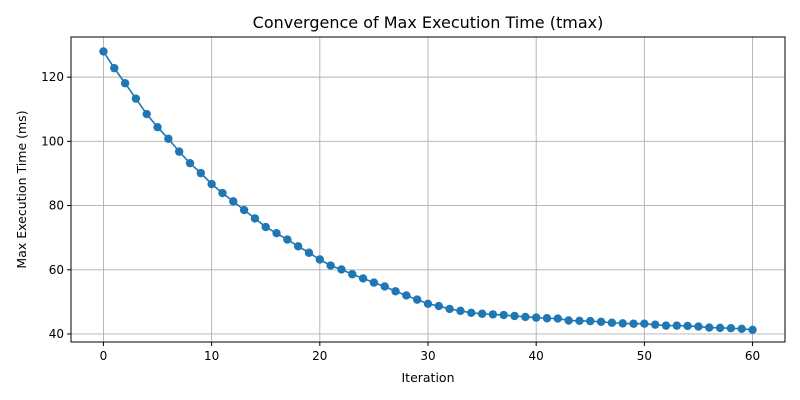 The width and height of the screenshot is (800, 400). What do you see at coordinates (104, 356) in the screenshot?
I see `x-tick-label: 0` at bounding box center [104, 356].